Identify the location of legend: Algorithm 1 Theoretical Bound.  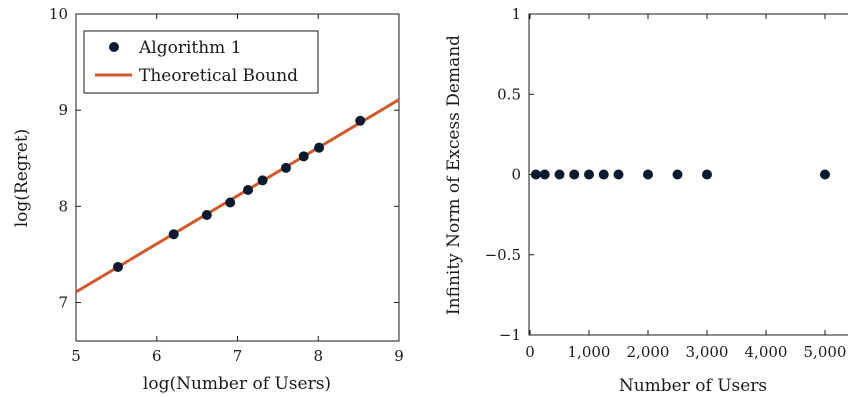
(201, 62).